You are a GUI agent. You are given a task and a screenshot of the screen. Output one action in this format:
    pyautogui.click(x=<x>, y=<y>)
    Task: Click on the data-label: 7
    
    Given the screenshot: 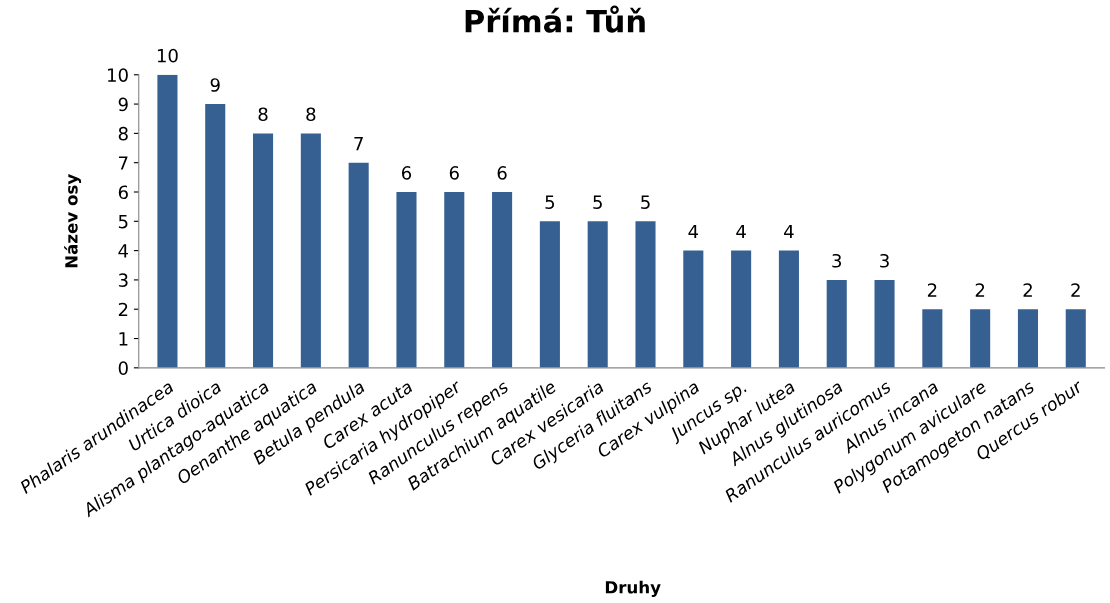 What is the action you would take?
    pyautogui.click(x=358, y=143)
    